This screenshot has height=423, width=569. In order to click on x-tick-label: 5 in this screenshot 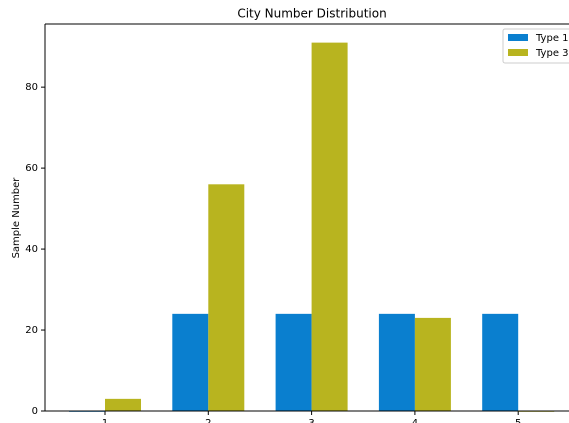, I will do `click(518, 420)`.